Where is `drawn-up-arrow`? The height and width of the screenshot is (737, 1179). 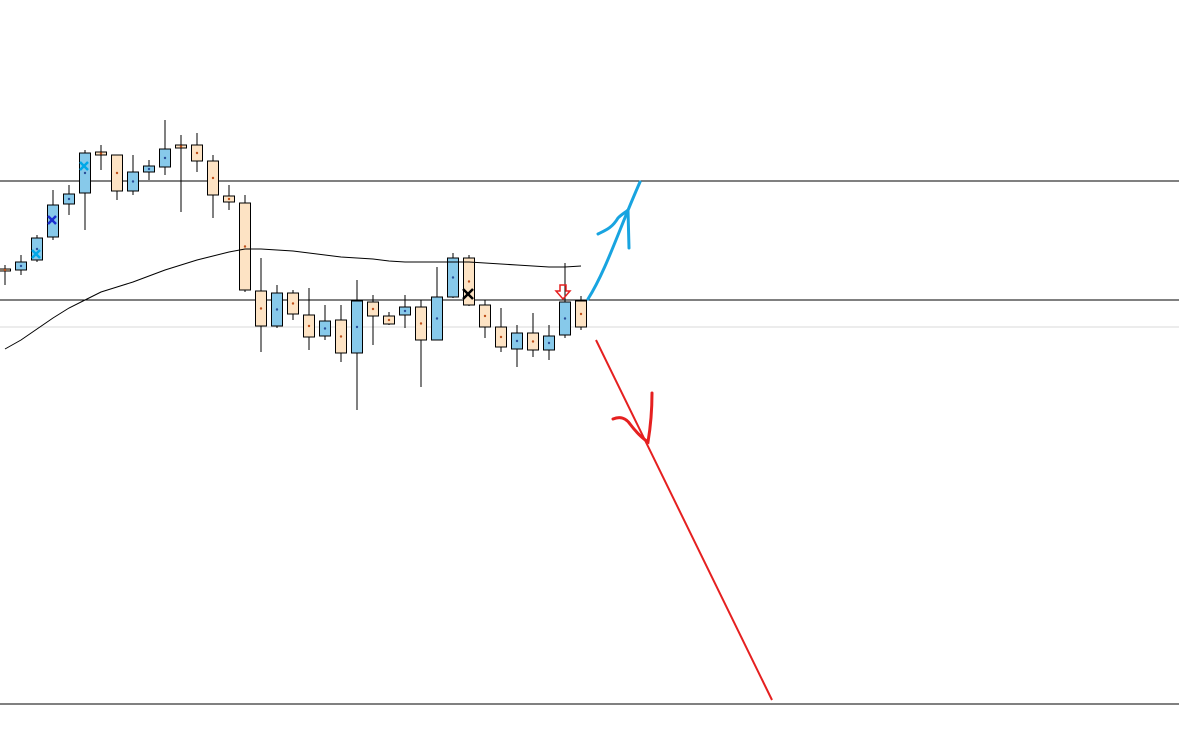 drawn-up-arrow is located at coordinates (614, 240).